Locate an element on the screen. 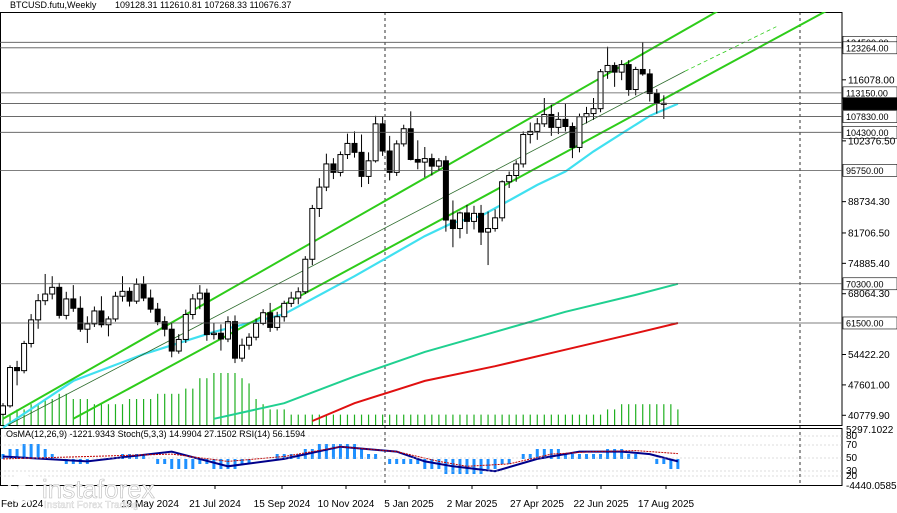 The height and width of the screenshot is (513, 897). level-label-text: 104300.00 is located at coordinates (867, 133).